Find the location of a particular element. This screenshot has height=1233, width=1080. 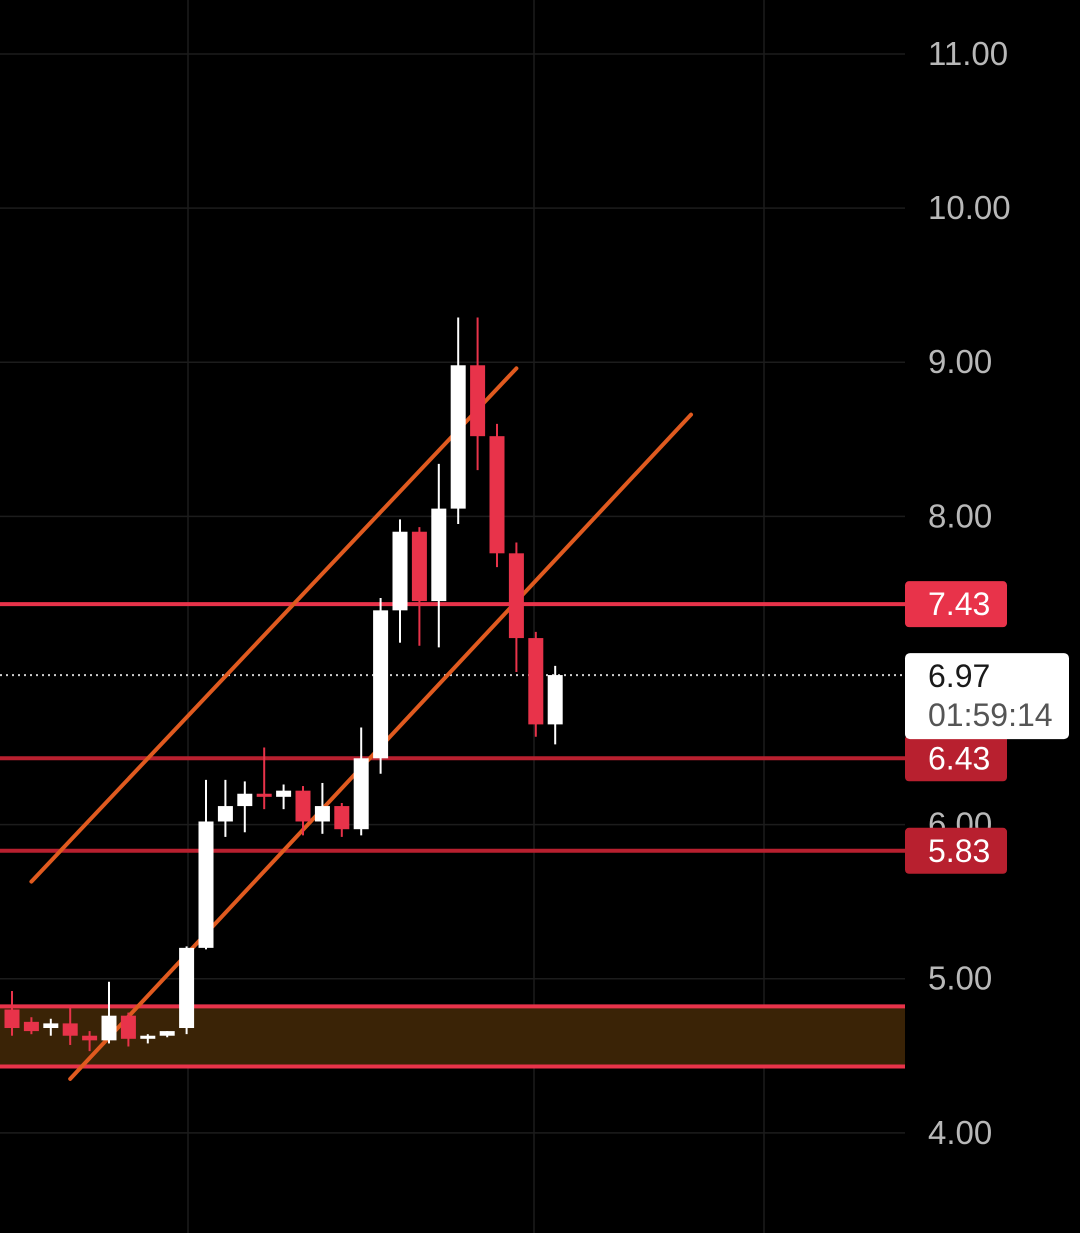

level-price-label: 7.43 is located at coordinates (956, 604).